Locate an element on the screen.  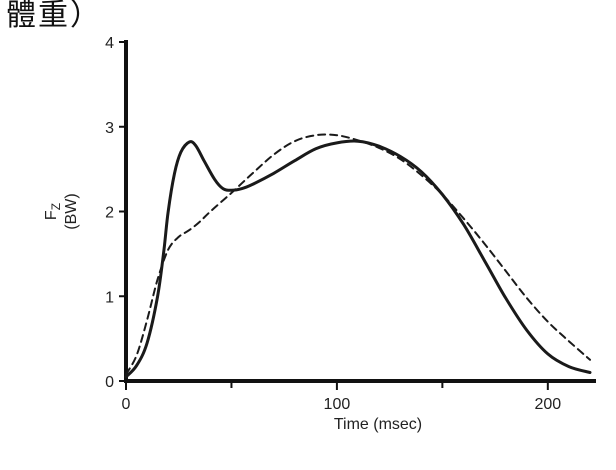
x-tick-label: 0 is located at coordinates (126, 404).